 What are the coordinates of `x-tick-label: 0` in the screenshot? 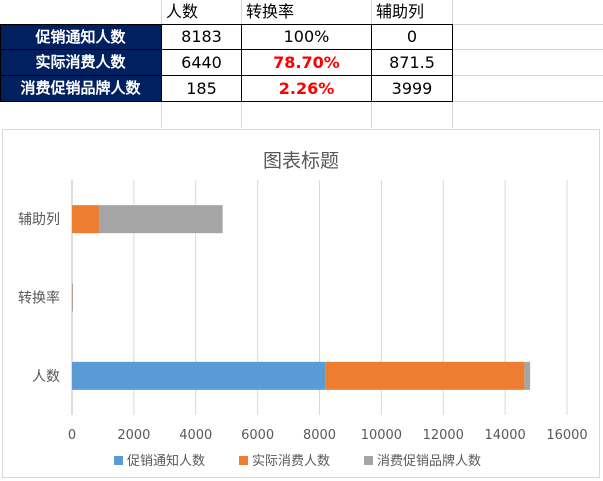 It's located at (72, 435).